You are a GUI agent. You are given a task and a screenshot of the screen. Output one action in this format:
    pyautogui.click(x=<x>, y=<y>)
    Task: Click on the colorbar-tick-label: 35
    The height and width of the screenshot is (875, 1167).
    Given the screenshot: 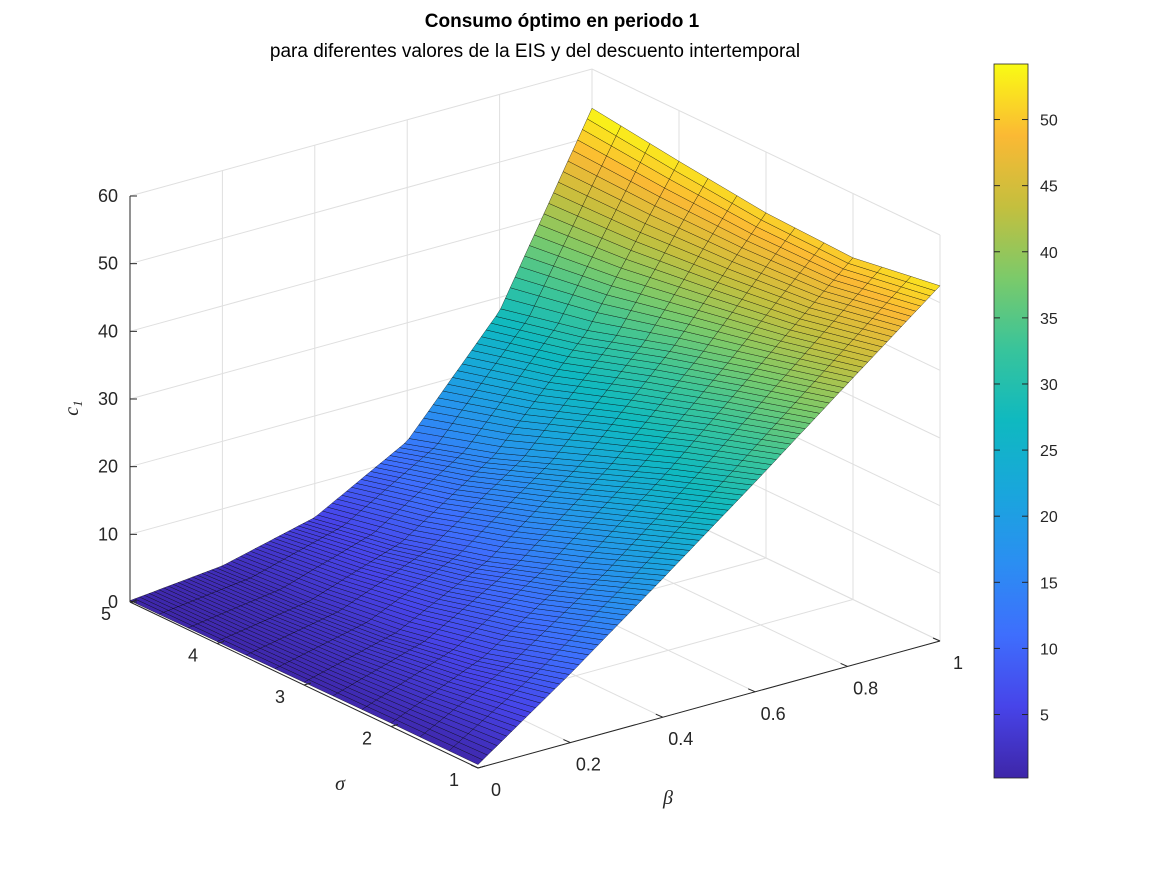 What is the action you would take?
    pyautogui.click(x=1049, y=319)
    